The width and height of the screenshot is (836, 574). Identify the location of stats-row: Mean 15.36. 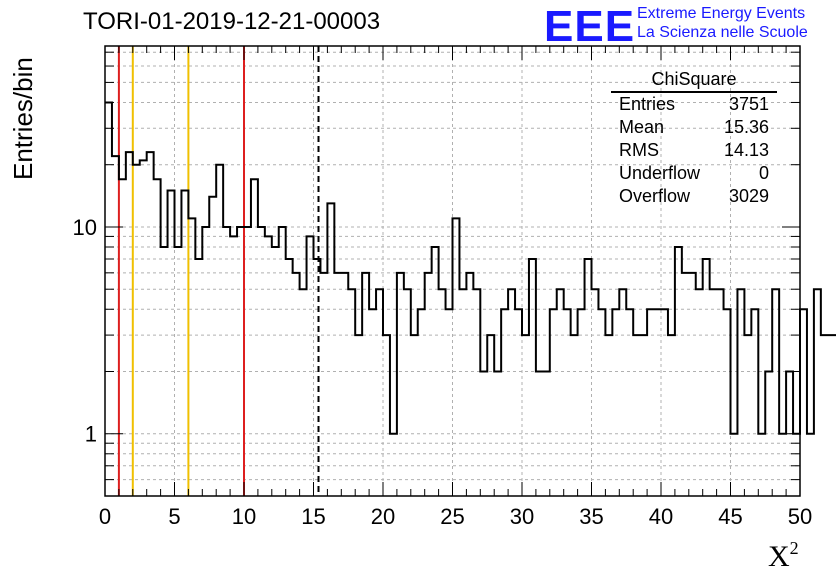
(694, 127).